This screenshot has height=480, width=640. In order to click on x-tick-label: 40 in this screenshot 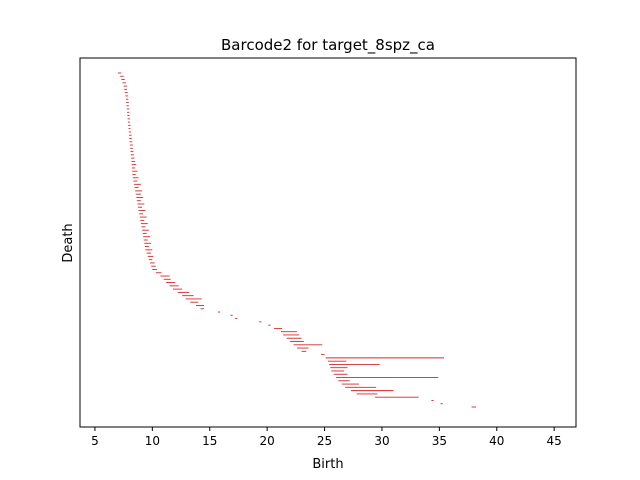, I will do `click(496, 441)`.